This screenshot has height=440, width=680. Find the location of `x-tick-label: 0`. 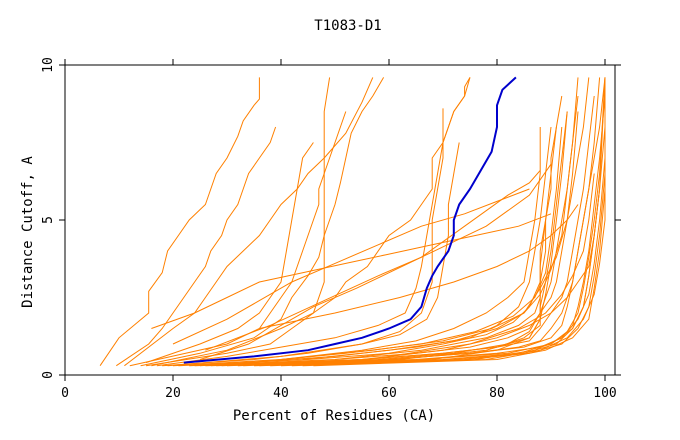

x-tick-label: 0 is located at coordinates (65, 393).